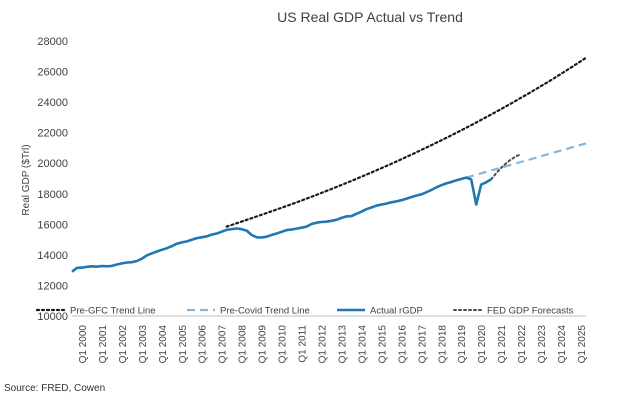 This screenshot has height=407, width=626. What do you see at coordinates (52, 164) in the screenshot?
I see `y-tick-label: 20000` at bounding box center [52, 164].